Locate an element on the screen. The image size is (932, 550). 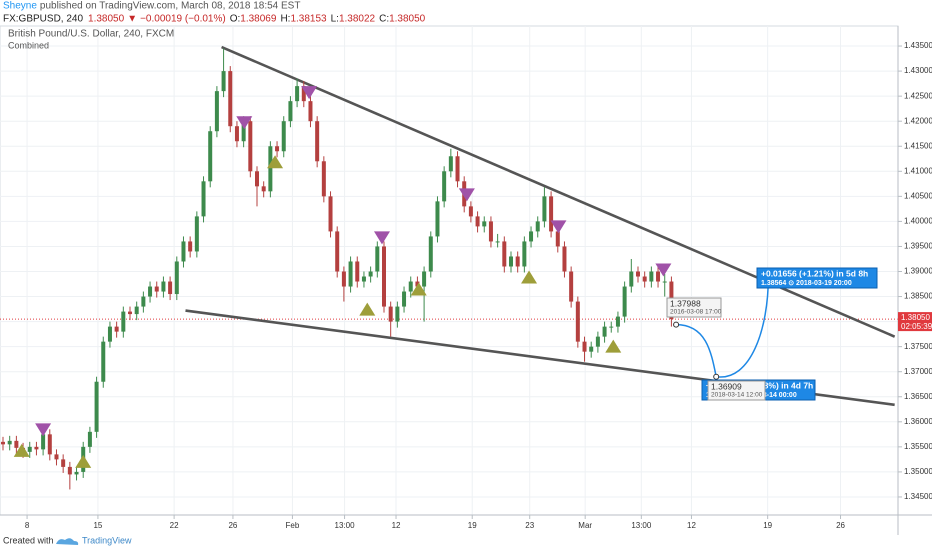
header-item: ▼ is located at coordinates (132, 19).